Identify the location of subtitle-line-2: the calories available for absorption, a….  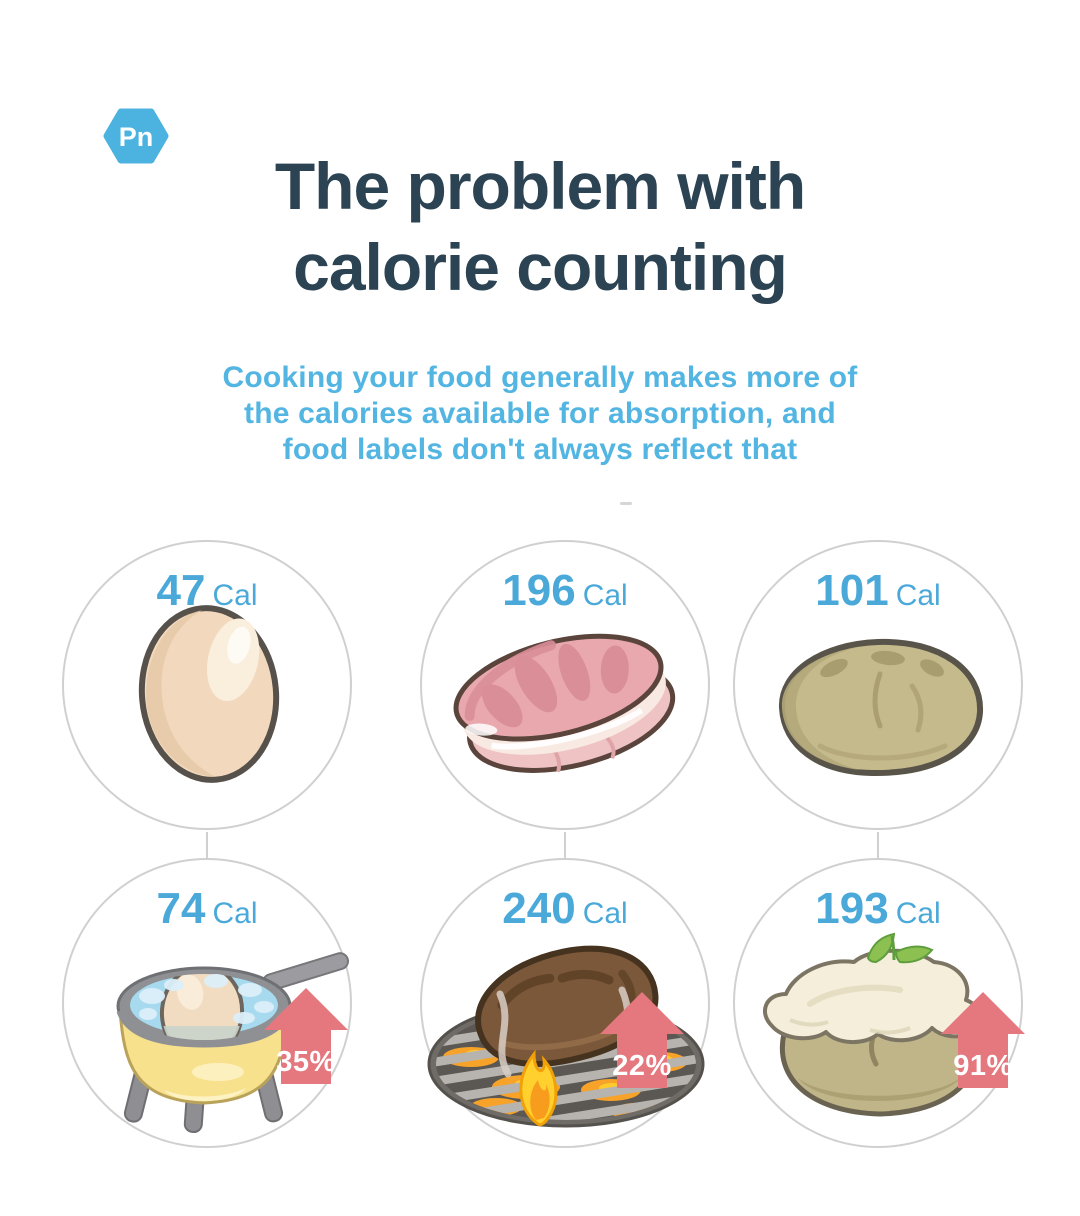
(540, 413).